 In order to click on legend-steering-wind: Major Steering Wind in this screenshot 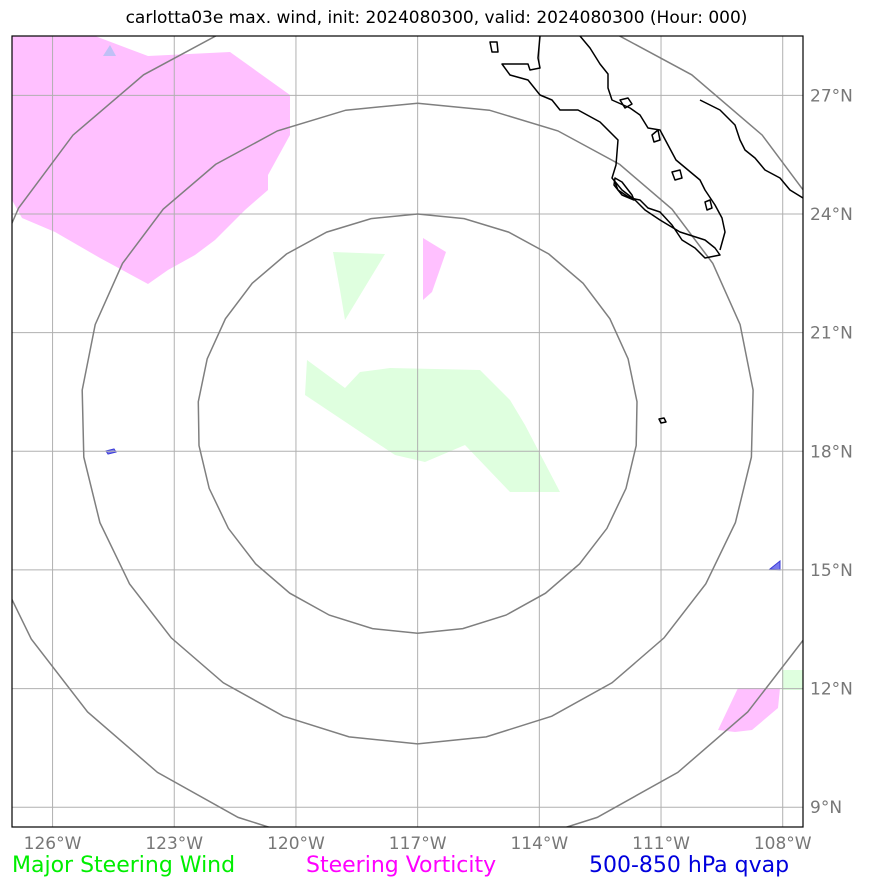, I will do `click(124, 865)`.